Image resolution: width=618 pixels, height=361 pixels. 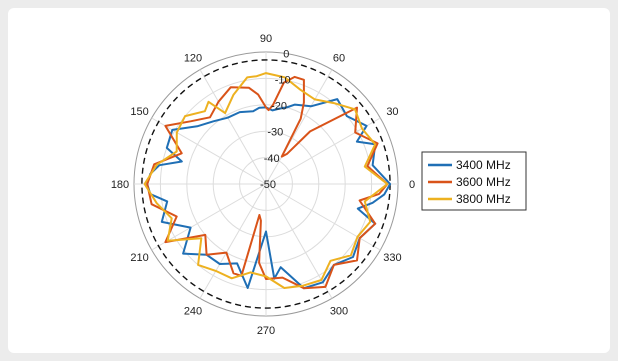 I want to click on angle-tick-label: 30, so click(x=392, y=112).